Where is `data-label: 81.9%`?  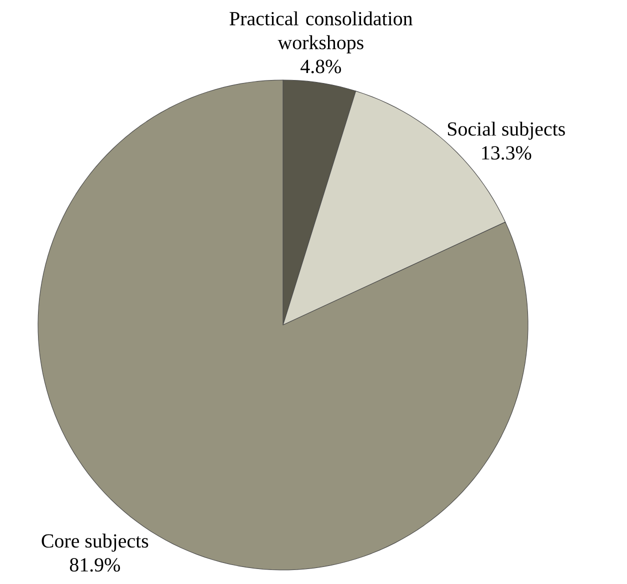
data-label: 81.9% is located at coordinates (95, 565).